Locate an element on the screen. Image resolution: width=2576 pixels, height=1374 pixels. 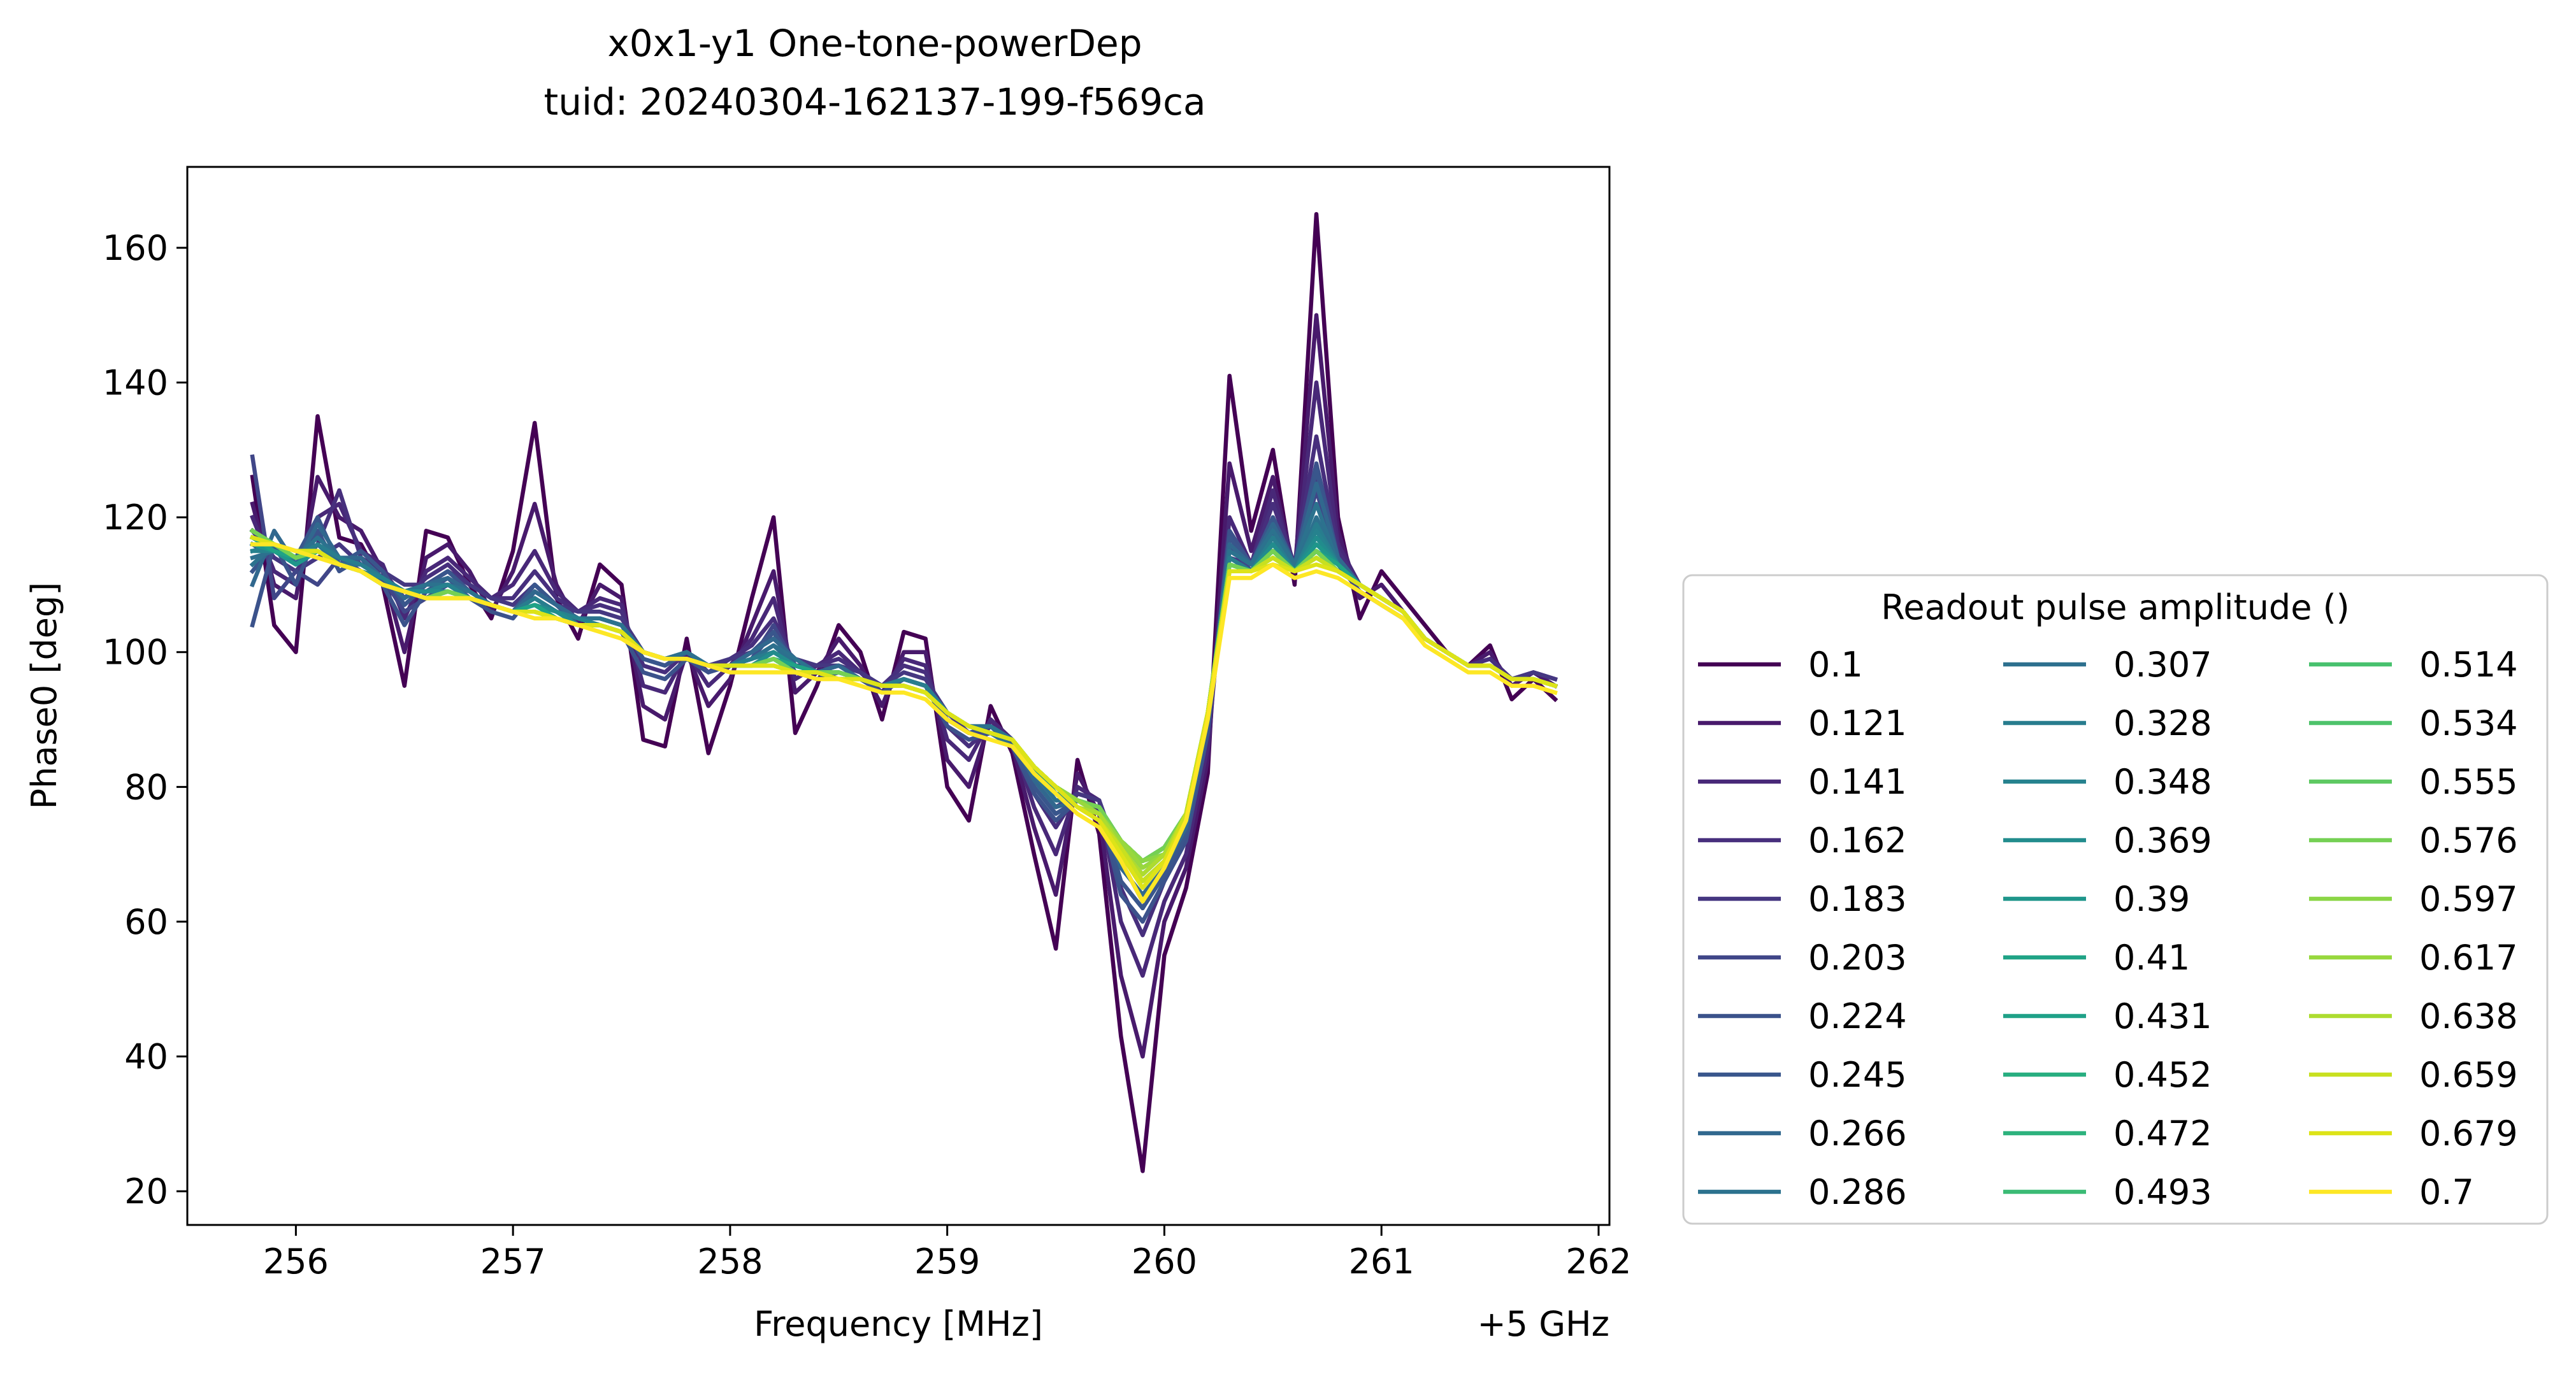
legend-label: 0.141 is located at coordinates (1857, 782).